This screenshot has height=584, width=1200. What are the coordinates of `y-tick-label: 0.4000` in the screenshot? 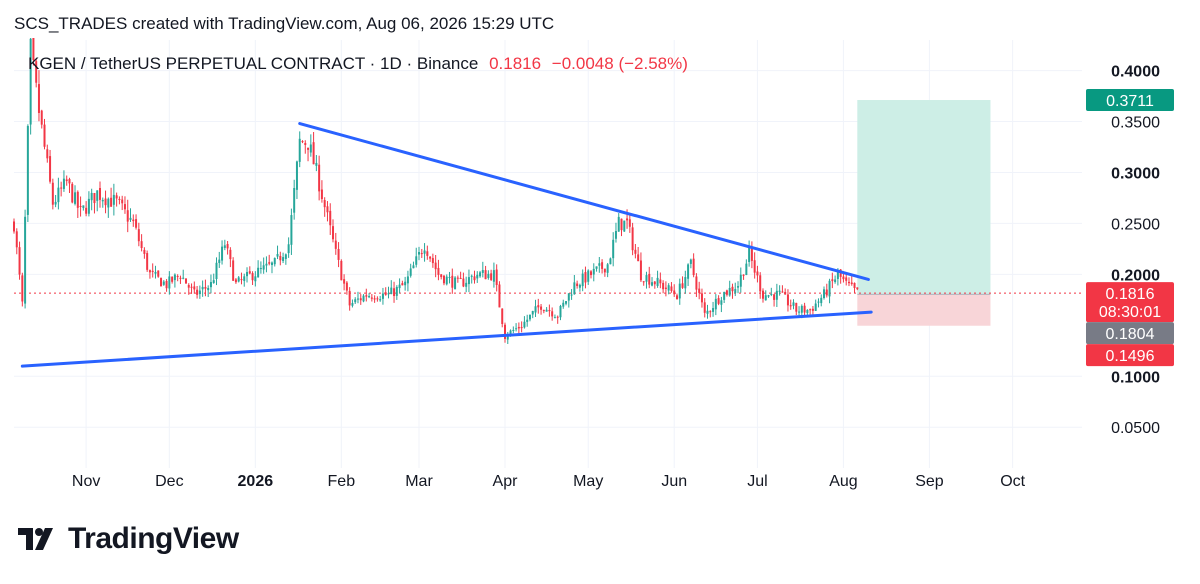 It's located at (1135, 72).